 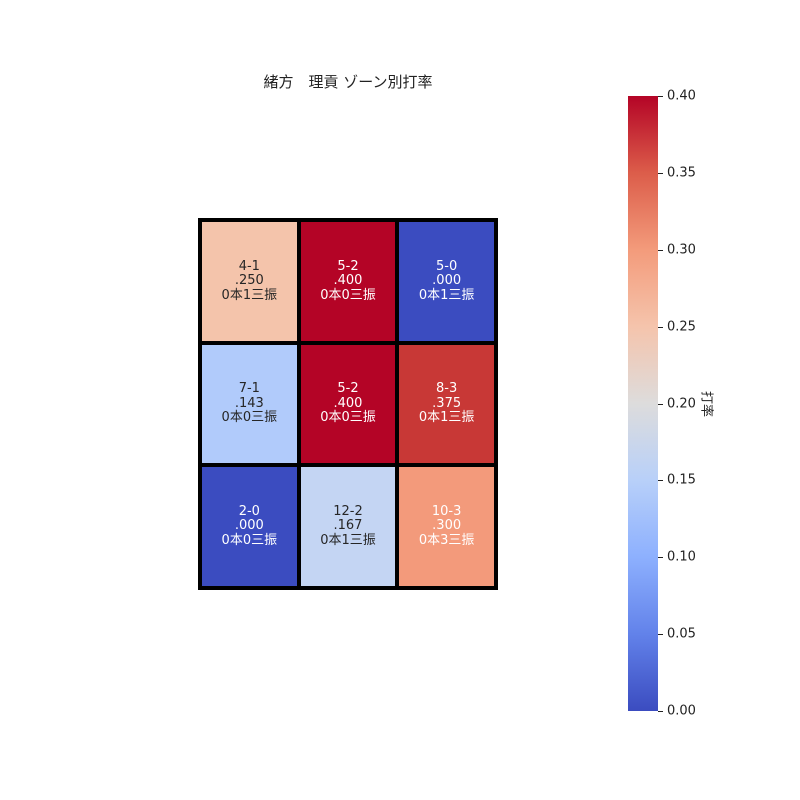 I want to click on colorbar-tick-label: 0.00, so click(x=681, y=711).